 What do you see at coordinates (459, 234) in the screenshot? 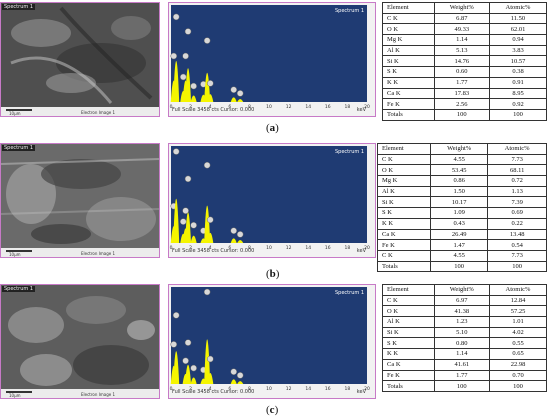
I see `table-cell: 26.49` at bounding box center [459, 234].